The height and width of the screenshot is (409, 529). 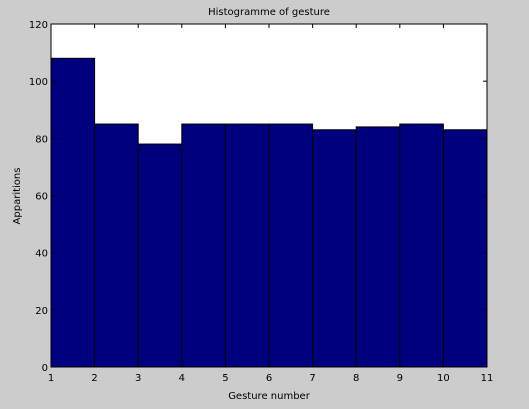 I want to click on x-tick-label-7: 7, so click(x=312, y=378).